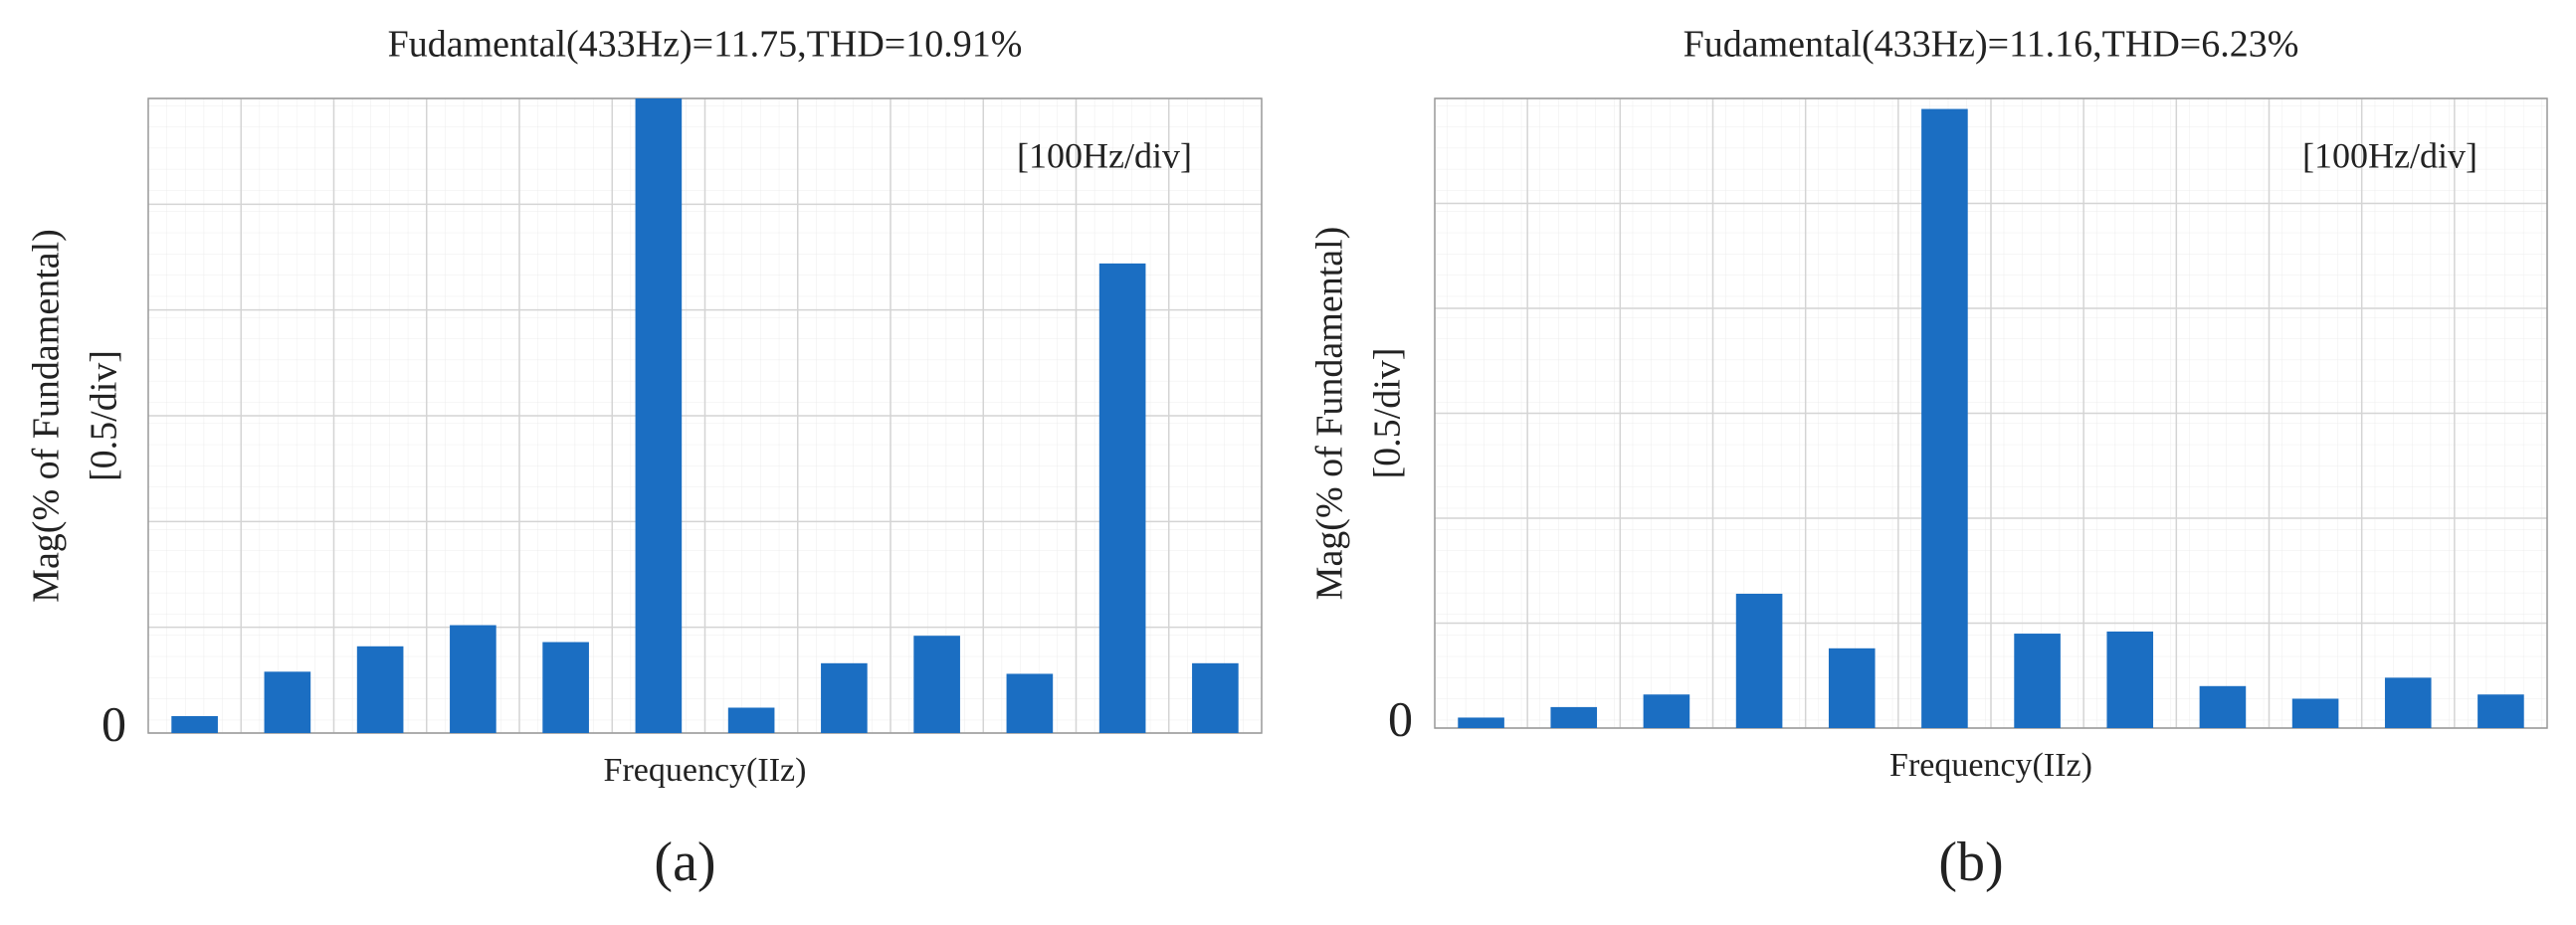 This screenshot has width=2576, height=925. What do you see at coordinates (1991, 45) in the screenshot?
I see `chart-title: Fudamental(433Hz)=11.16,THD=6.23%` at bounding box center [1991, 45].